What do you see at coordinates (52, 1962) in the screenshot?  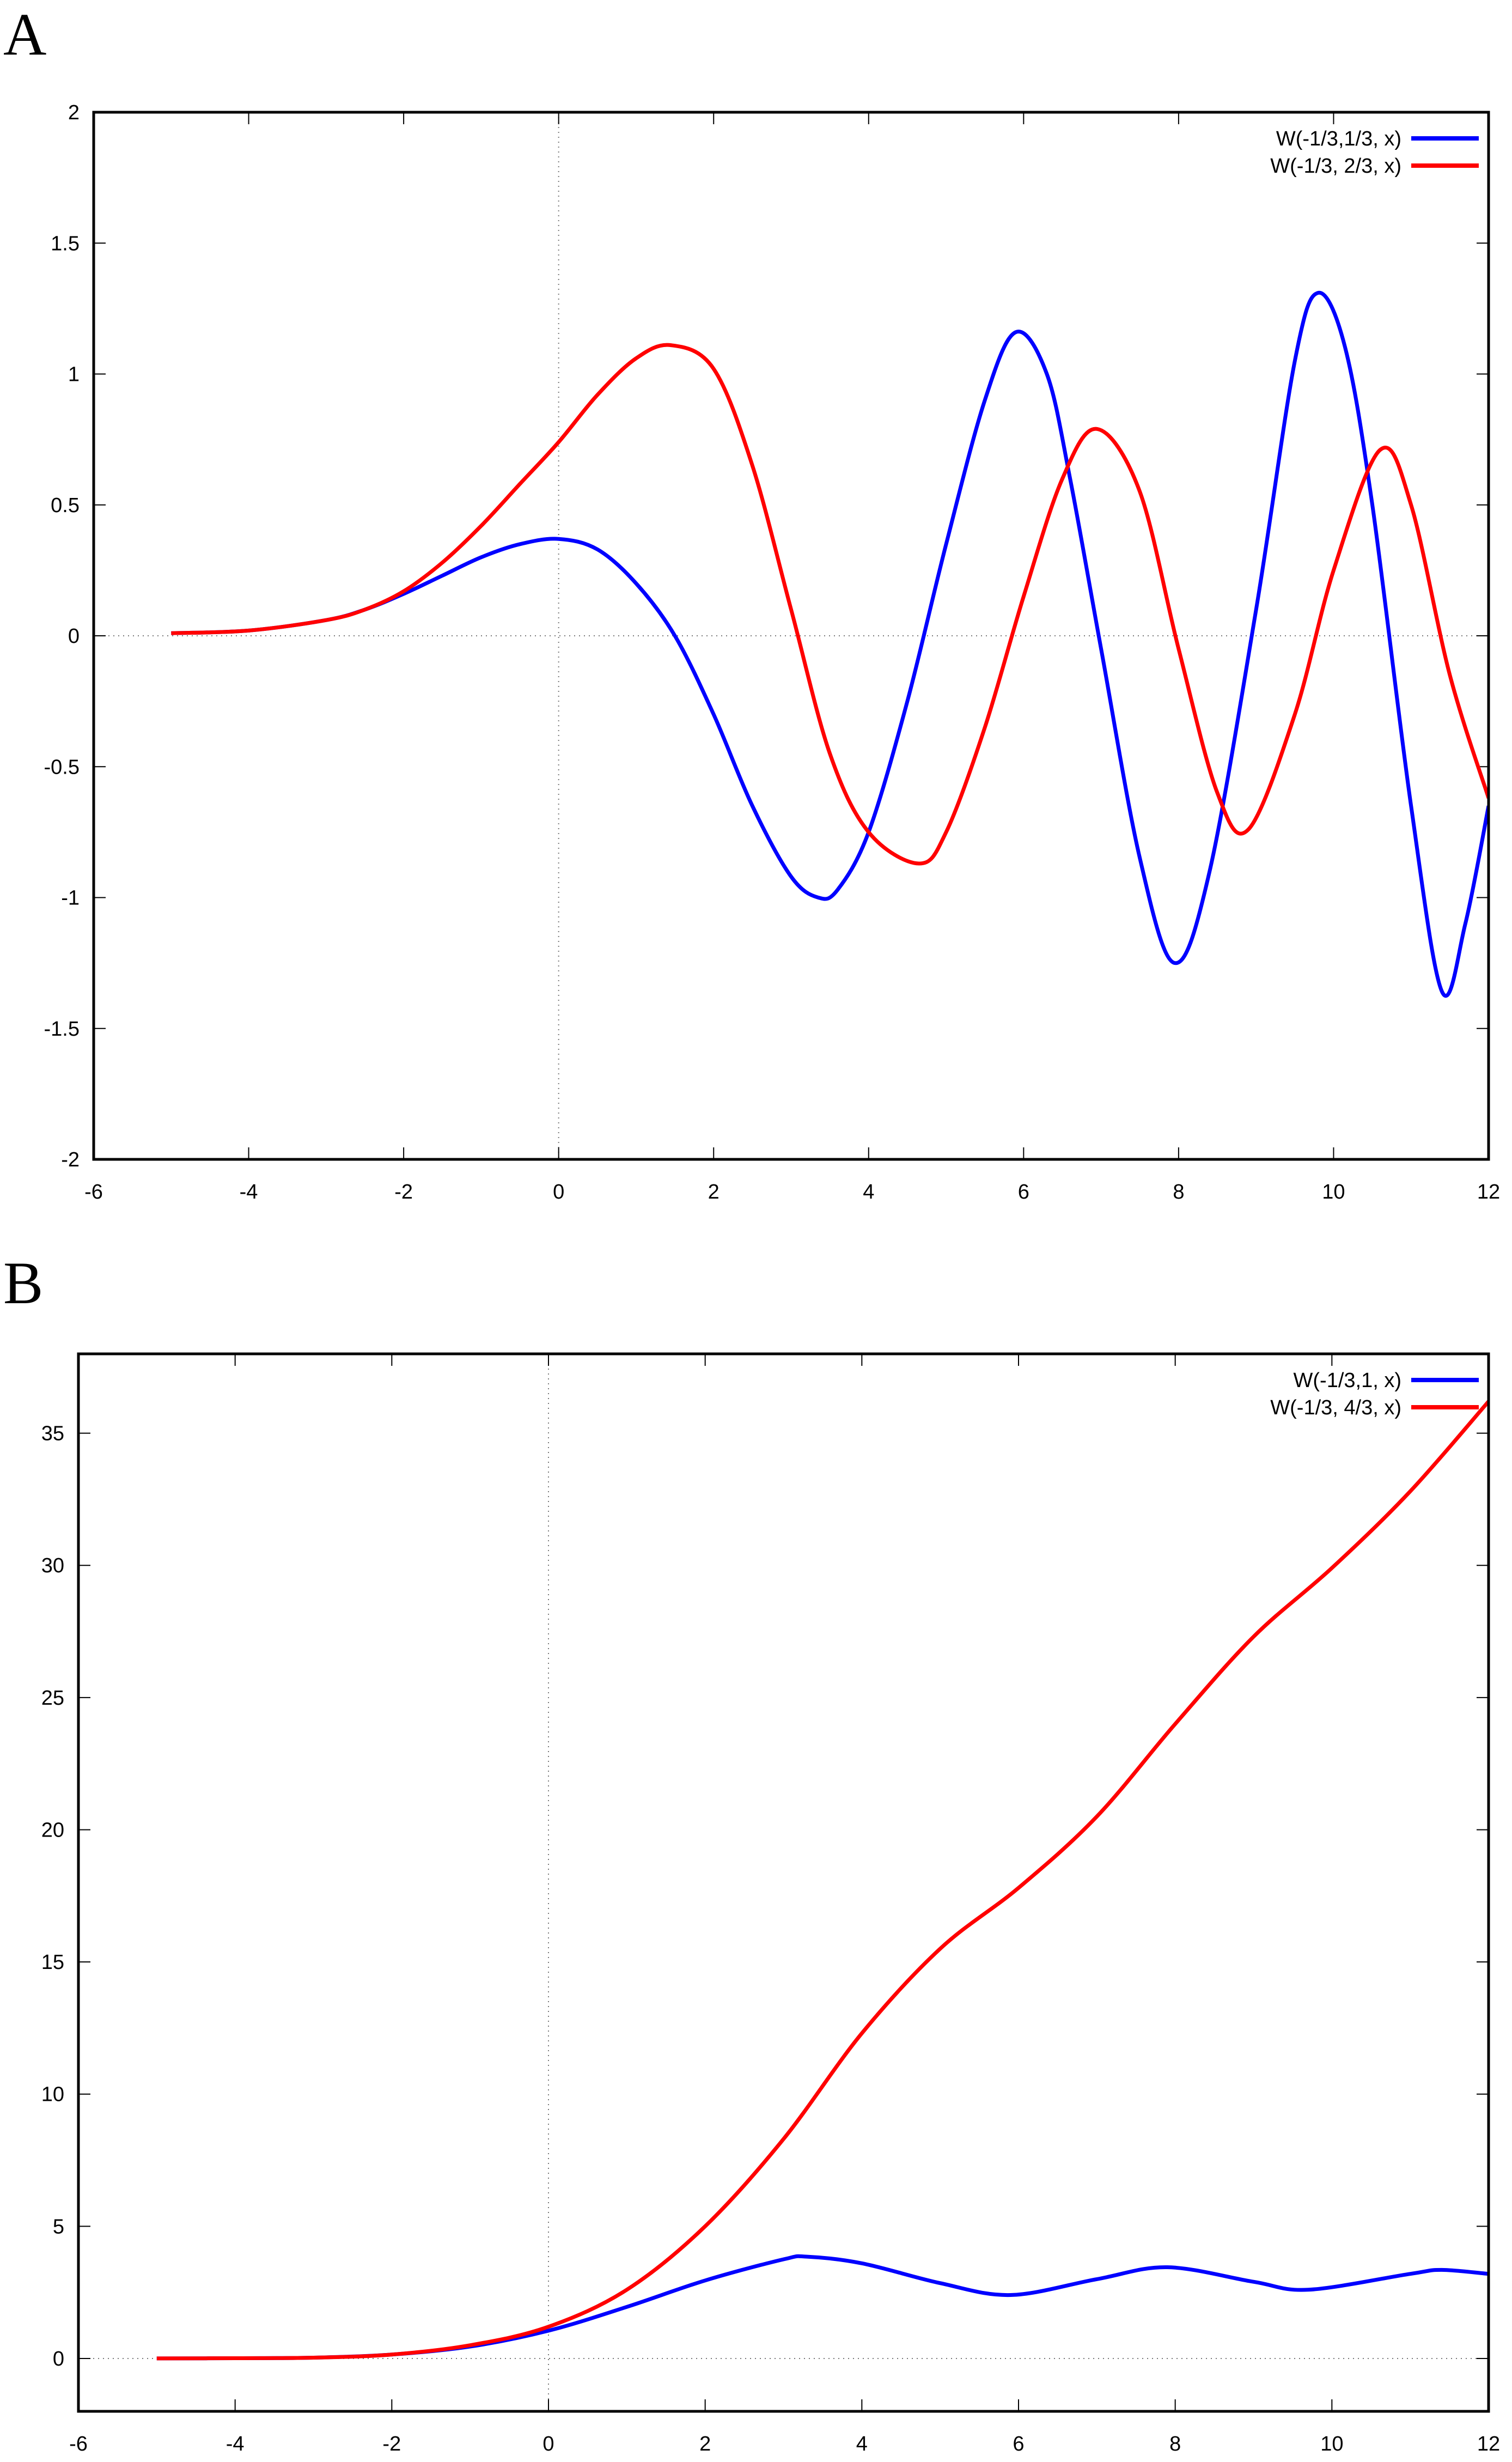 I see `y-tick-label: 15` at bounding box center [52, 1962].